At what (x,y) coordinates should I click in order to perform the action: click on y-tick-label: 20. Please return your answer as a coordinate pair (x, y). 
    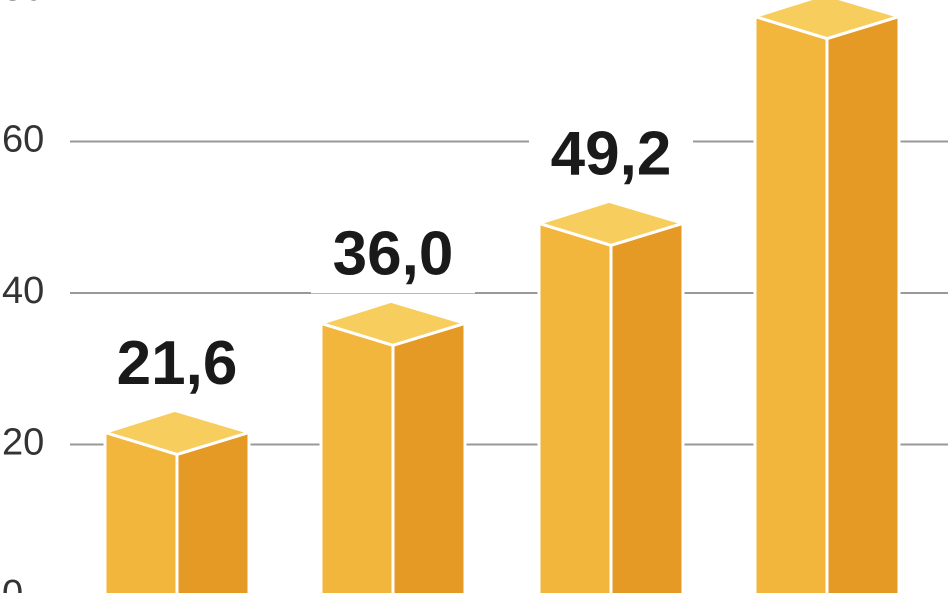
    Looking at the image, I should click on (23, 443).